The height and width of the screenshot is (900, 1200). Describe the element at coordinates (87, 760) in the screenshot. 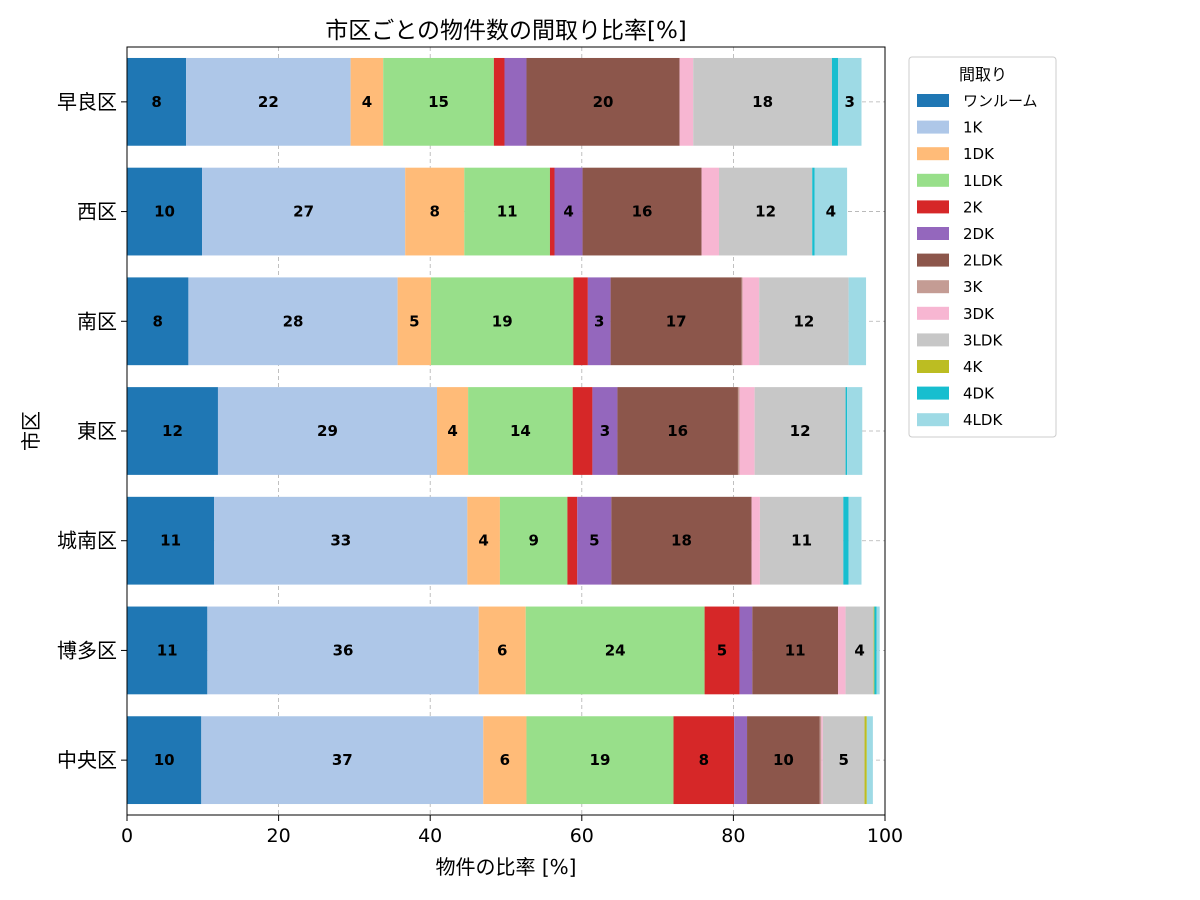

I see `y-category-label: 中央区` at that location.